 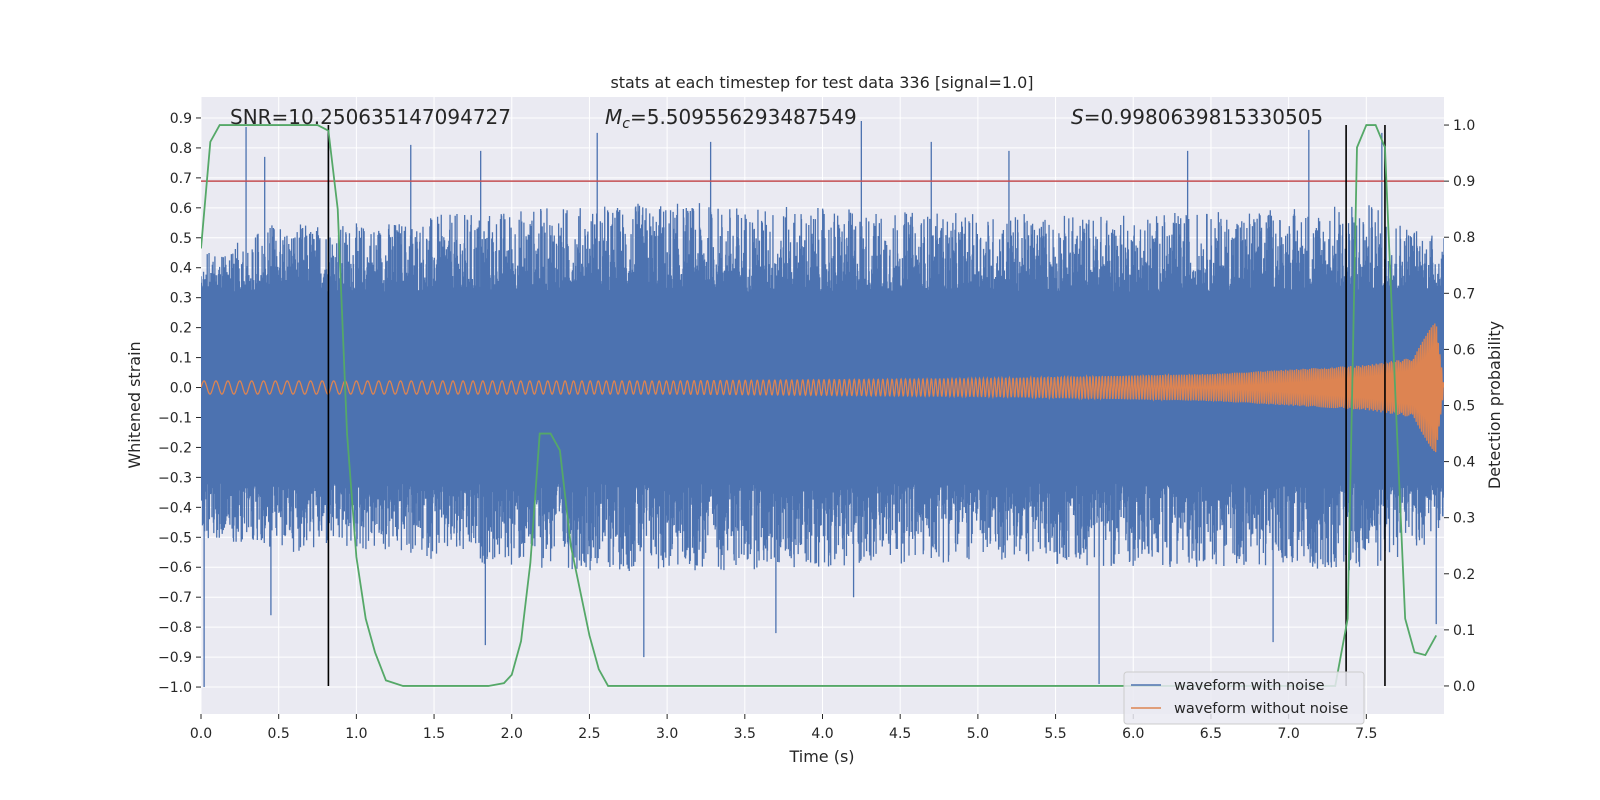 What do you see at coordinates (175, 418) in the screenshot?
I see `y-tick-label: −0.1` at bounding box center [175, 418].